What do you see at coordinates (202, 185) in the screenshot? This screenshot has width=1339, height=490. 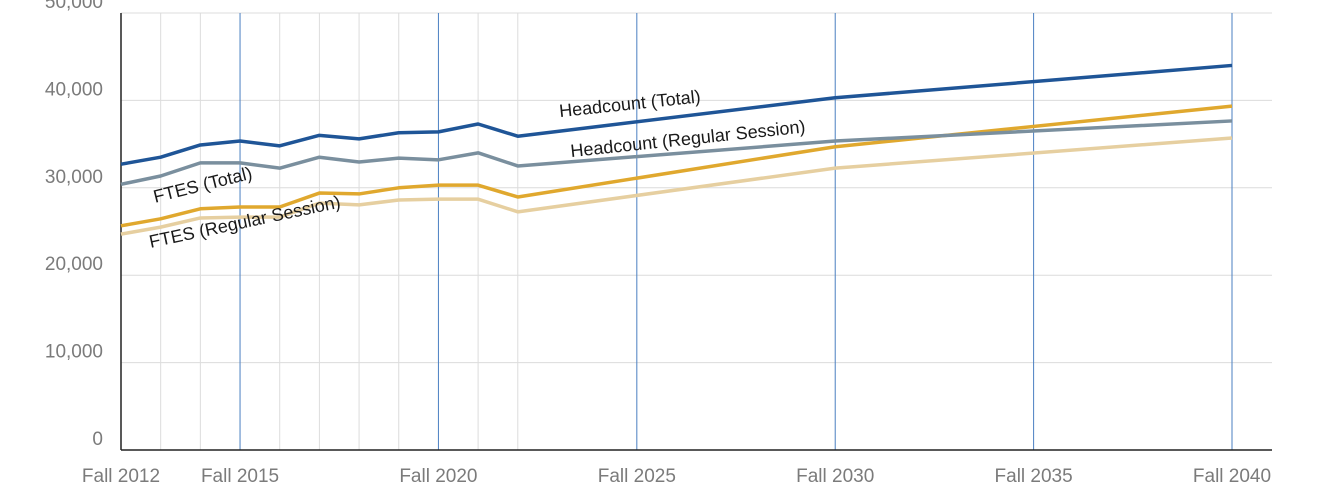 I see `series-annotation: FTES (Total)` at bounding box center [202, 185].